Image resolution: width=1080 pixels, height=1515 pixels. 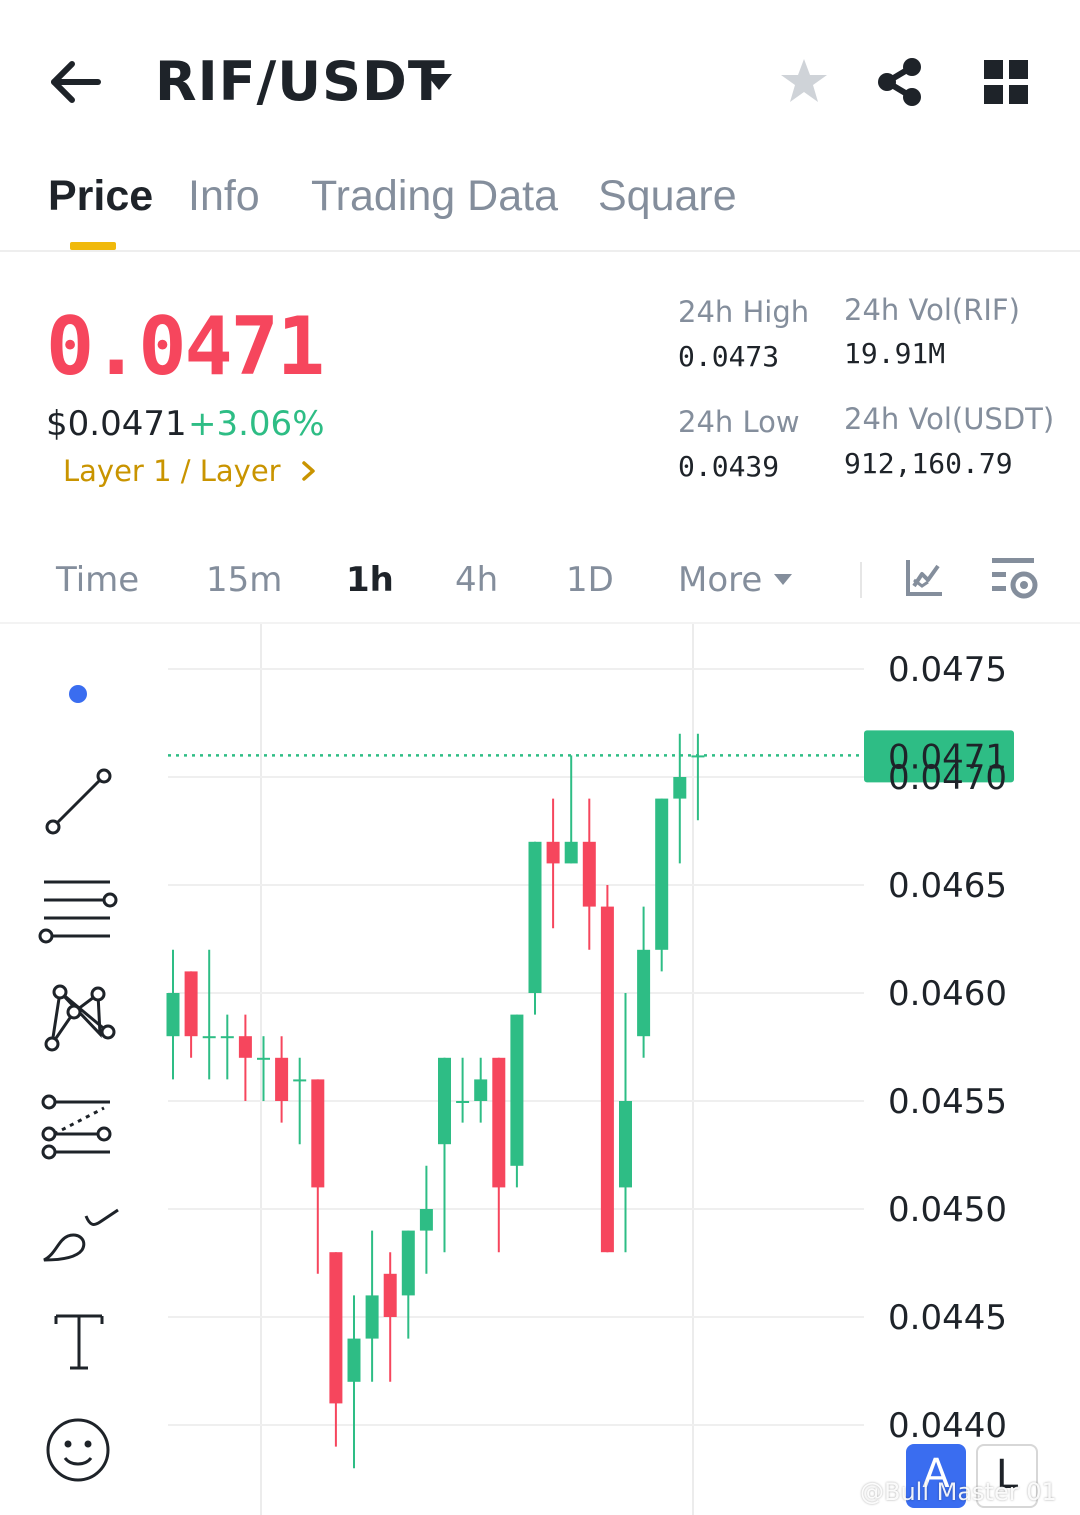 I want to click on interval-divider, so click(x=861, y=580).